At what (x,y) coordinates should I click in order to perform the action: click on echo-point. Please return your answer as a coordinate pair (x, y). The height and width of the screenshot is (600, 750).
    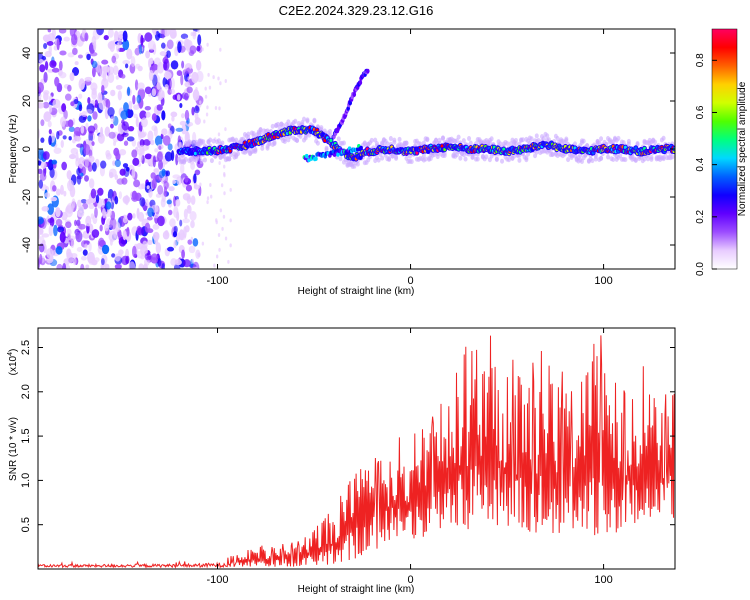
    Looking at the image, I should click on (361, 148).